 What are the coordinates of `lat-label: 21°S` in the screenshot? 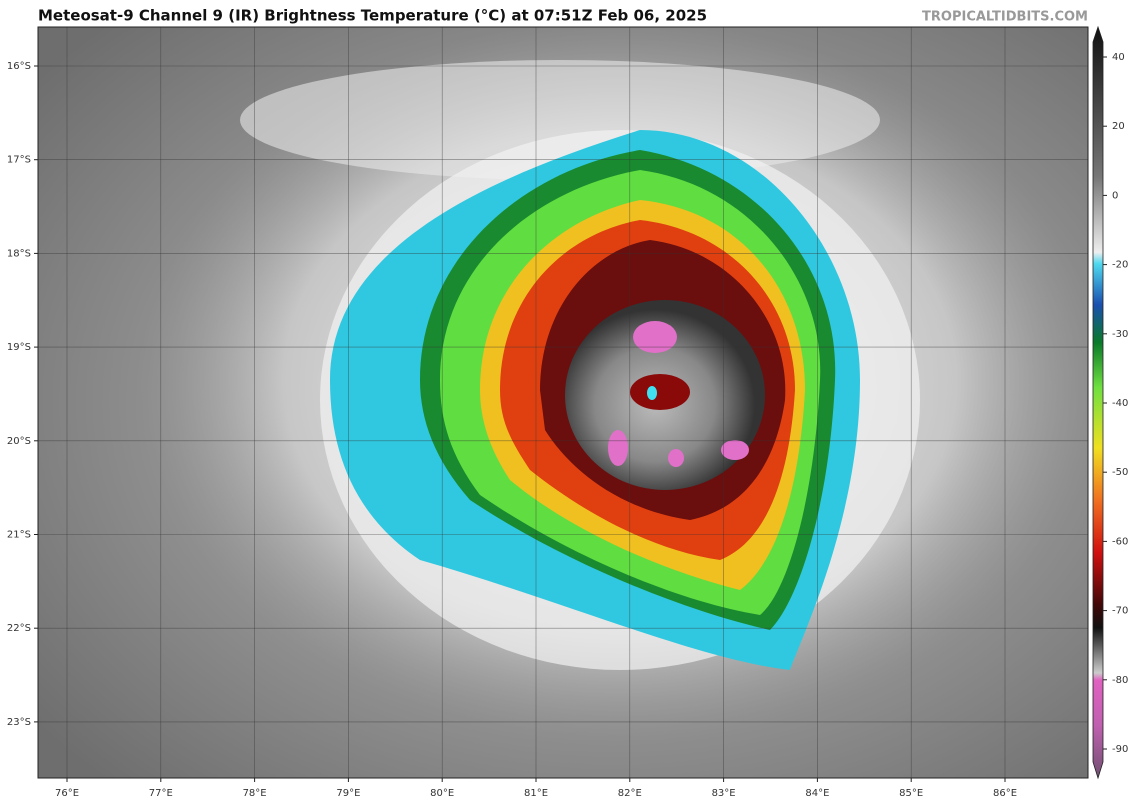 It's located at (19, 535).